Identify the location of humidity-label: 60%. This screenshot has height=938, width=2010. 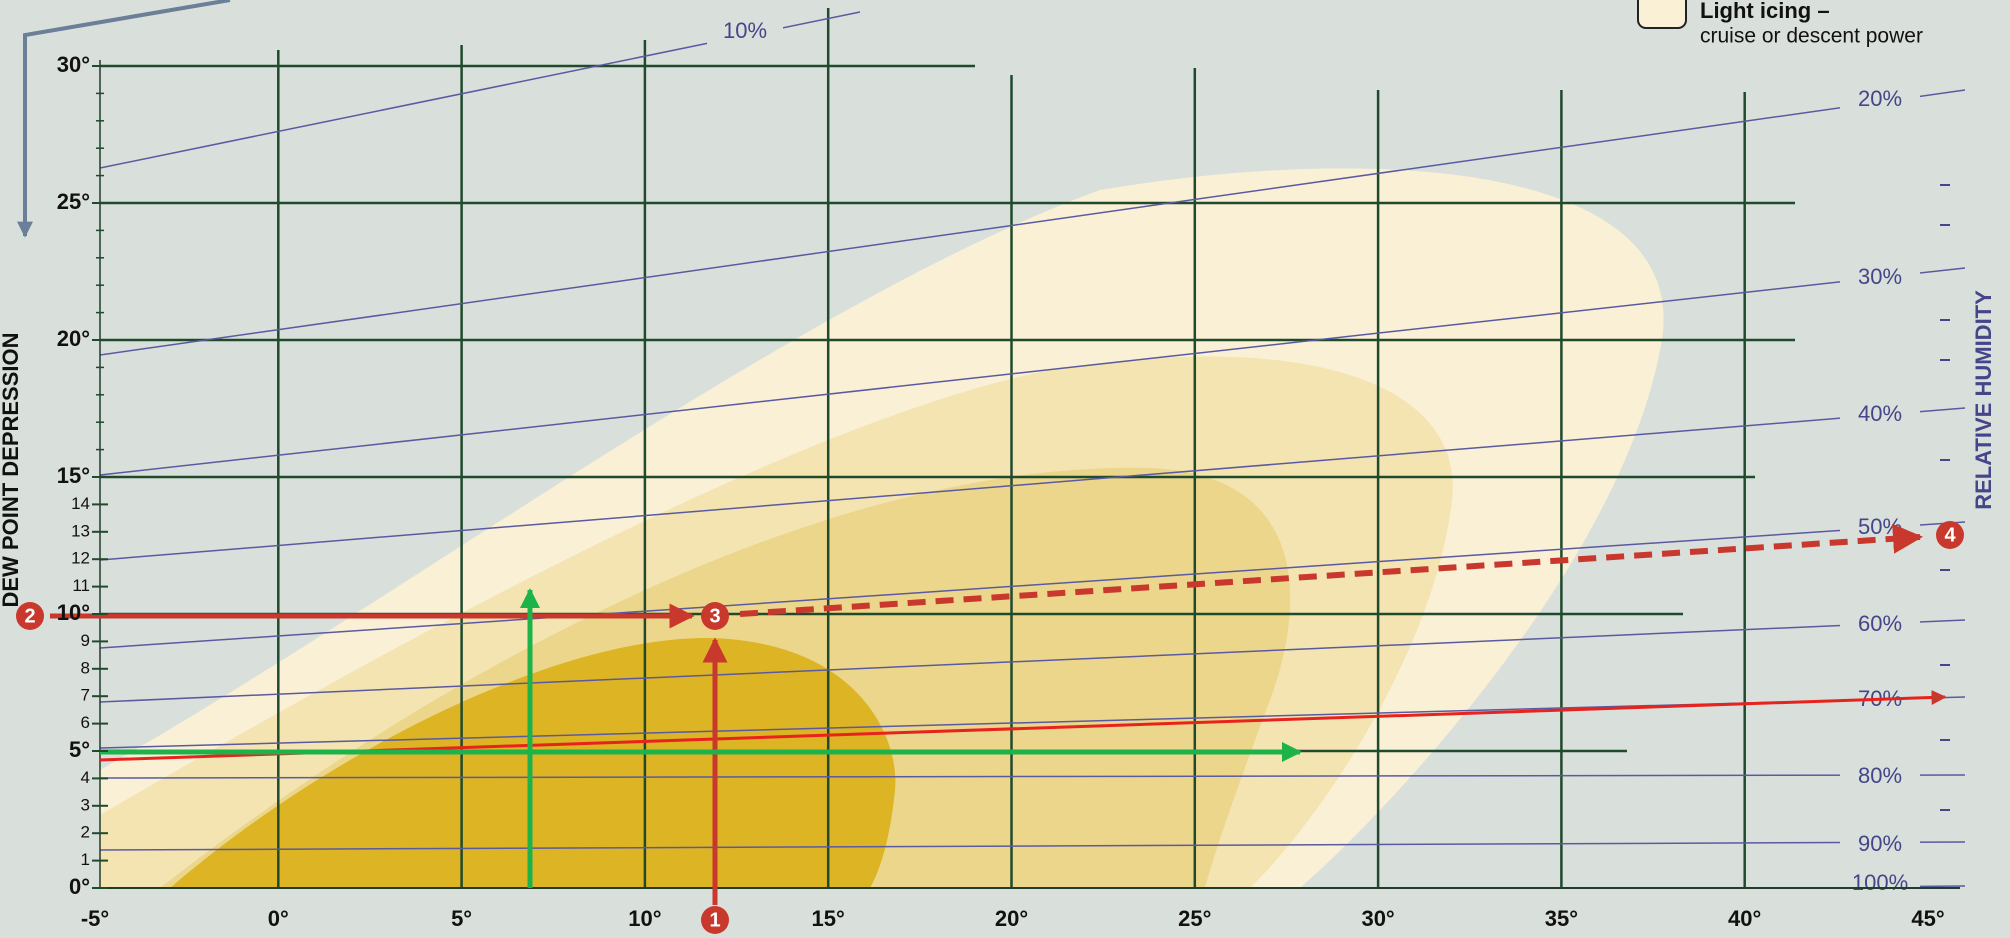
(1880, 623).